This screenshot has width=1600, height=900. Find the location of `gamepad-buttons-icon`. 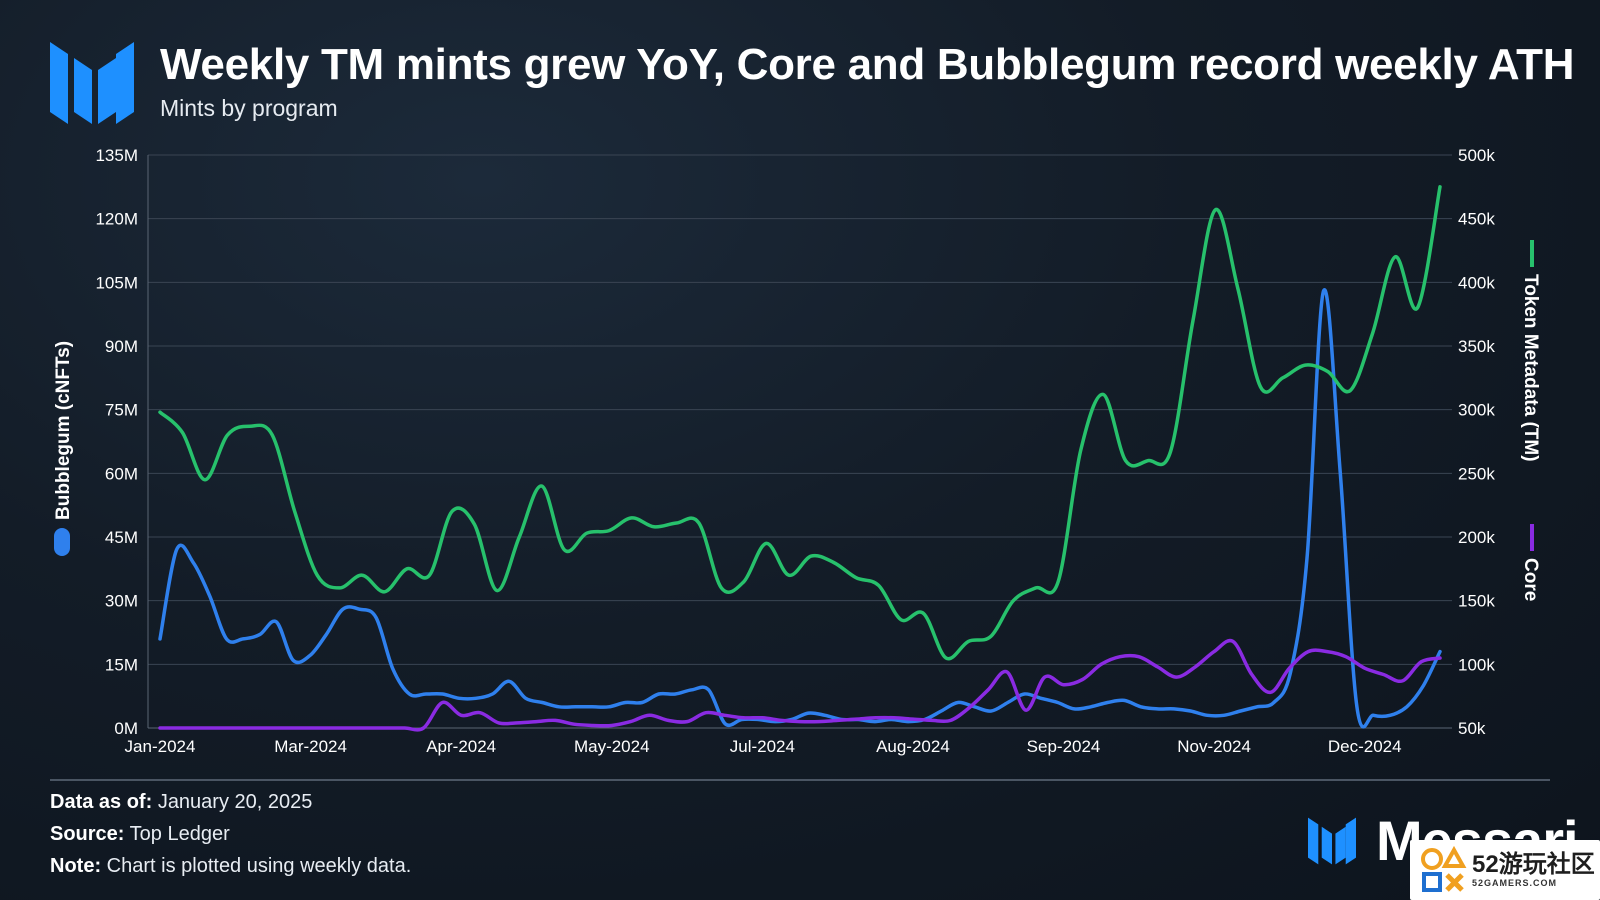

gamepad-buttons-icon is located at coordinates (1444, 868).